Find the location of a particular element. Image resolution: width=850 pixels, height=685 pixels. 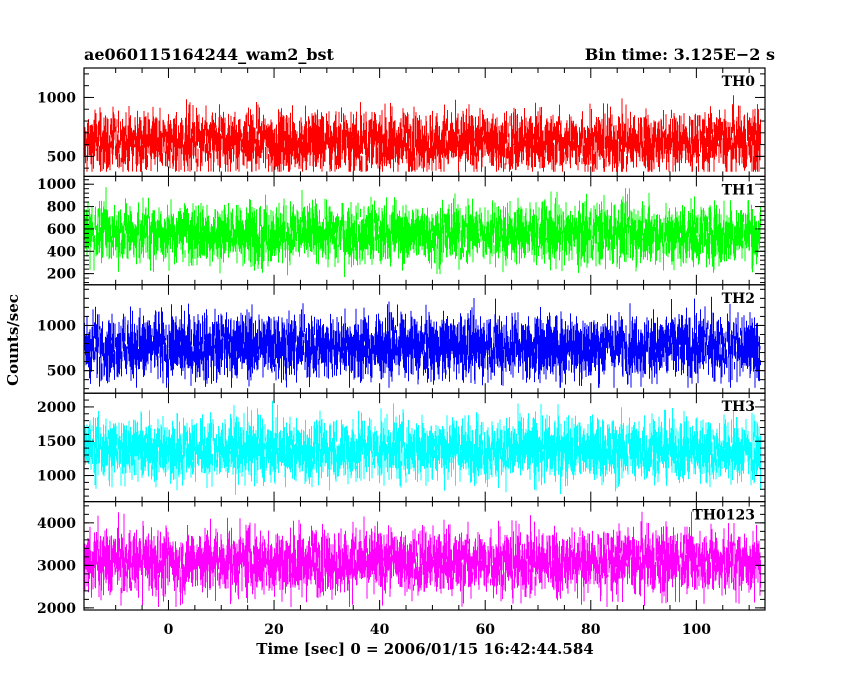

series-label-th0123: TH0123 is located at coordinates (723, 516).